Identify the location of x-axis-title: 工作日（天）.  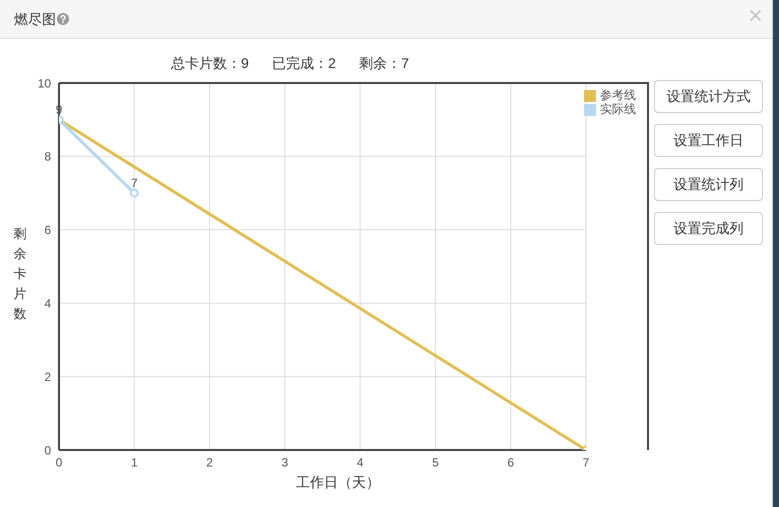
(338, 482).